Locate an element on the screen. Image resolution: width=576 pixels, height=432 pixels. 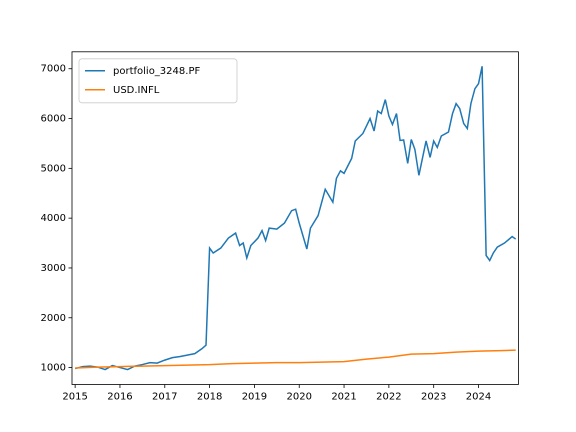
legend: portfolio_3248.PF USD.INFL is located at coordinates (158, 81).